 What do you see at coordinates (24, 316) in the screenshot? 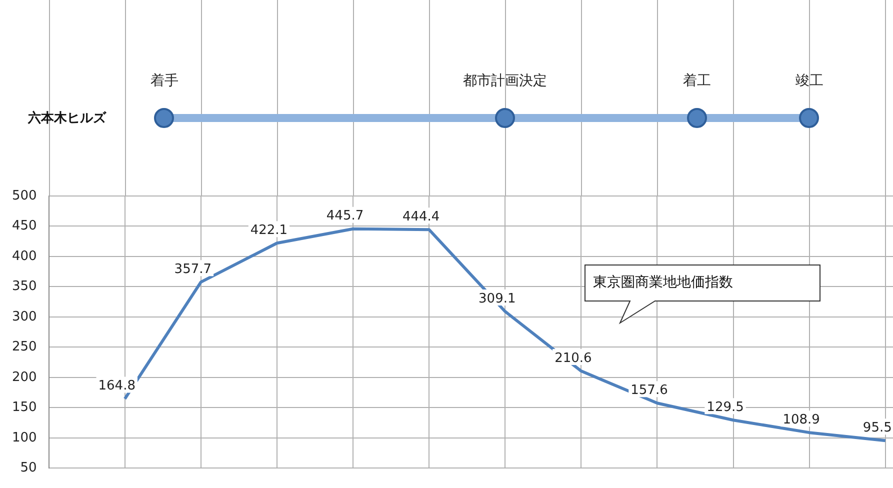
I see `y-tick-label: 300` at bounding box center [24, 316].